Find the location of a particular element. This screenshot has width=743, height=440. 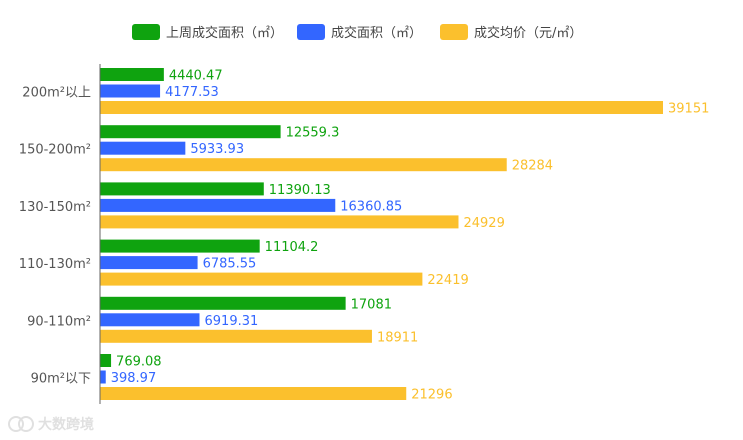

watermark: 大数跨境 is located at coordinates (51, 424).